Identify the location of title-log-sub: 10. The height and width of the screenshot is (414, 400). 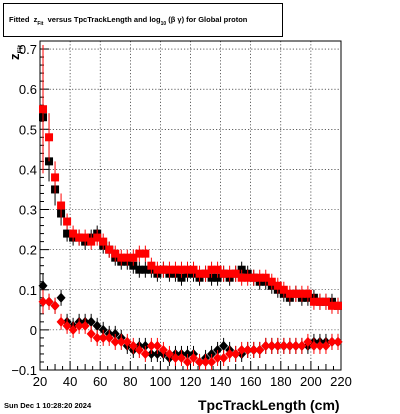
(163, 24).